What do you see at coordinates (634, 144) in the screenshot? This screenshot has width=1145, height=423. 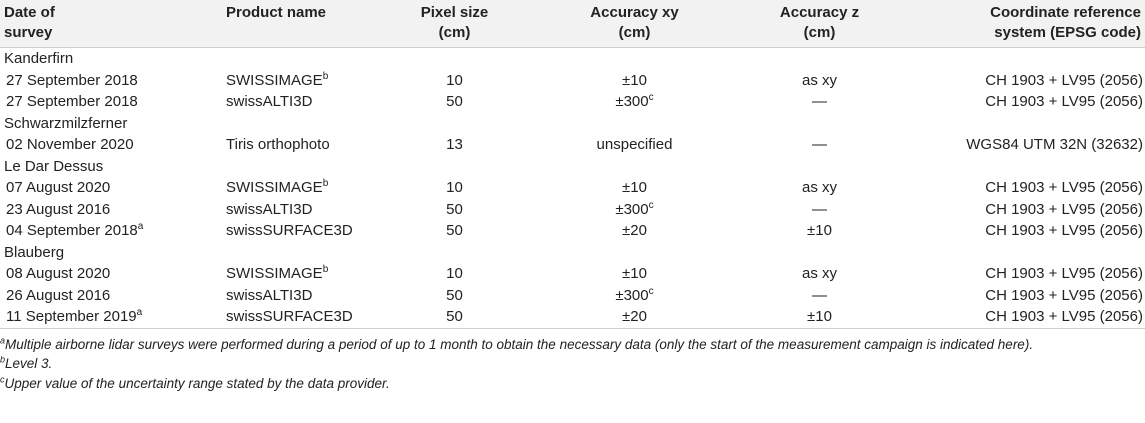 I see `cell-accuracy-xy-text: unspecified` at bounding box center [634, 144].